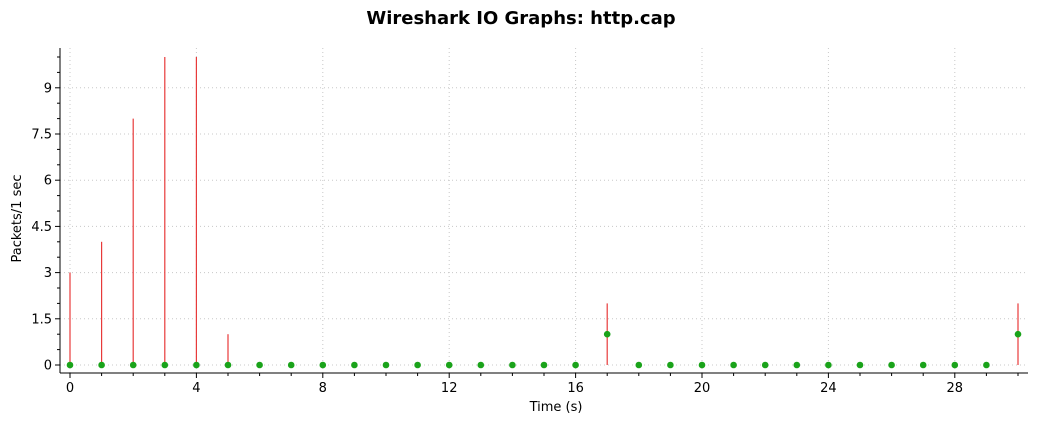 The width and height of the screenshot is (1042, 421). What do you see at coordinates (48, 273) in the screenshot?
I see `y-tick-label: 3` at bounding box center [48, 273].